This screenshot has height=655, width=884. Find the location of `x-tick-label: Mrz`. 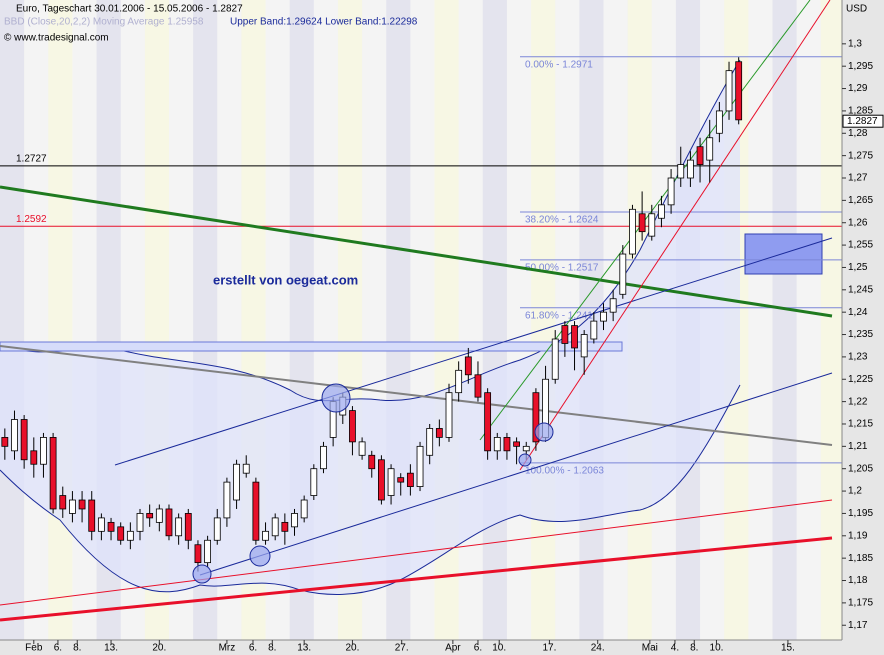

x-tick-label: Mrz is located at coordinates (227, 648).